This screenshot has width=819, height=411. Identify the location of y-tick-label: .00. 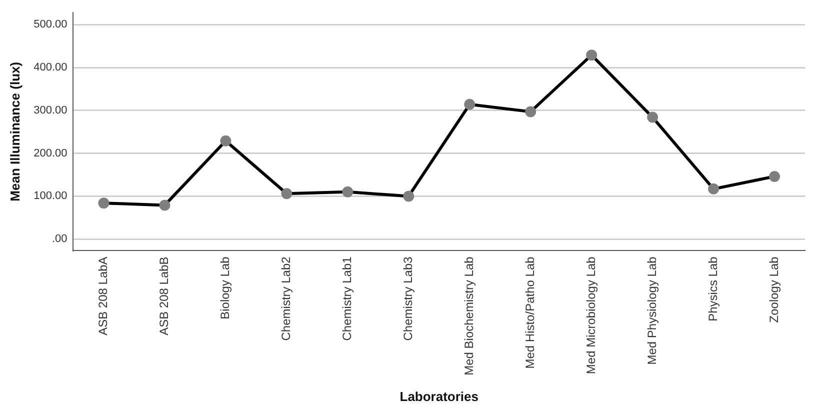
(60, 239).